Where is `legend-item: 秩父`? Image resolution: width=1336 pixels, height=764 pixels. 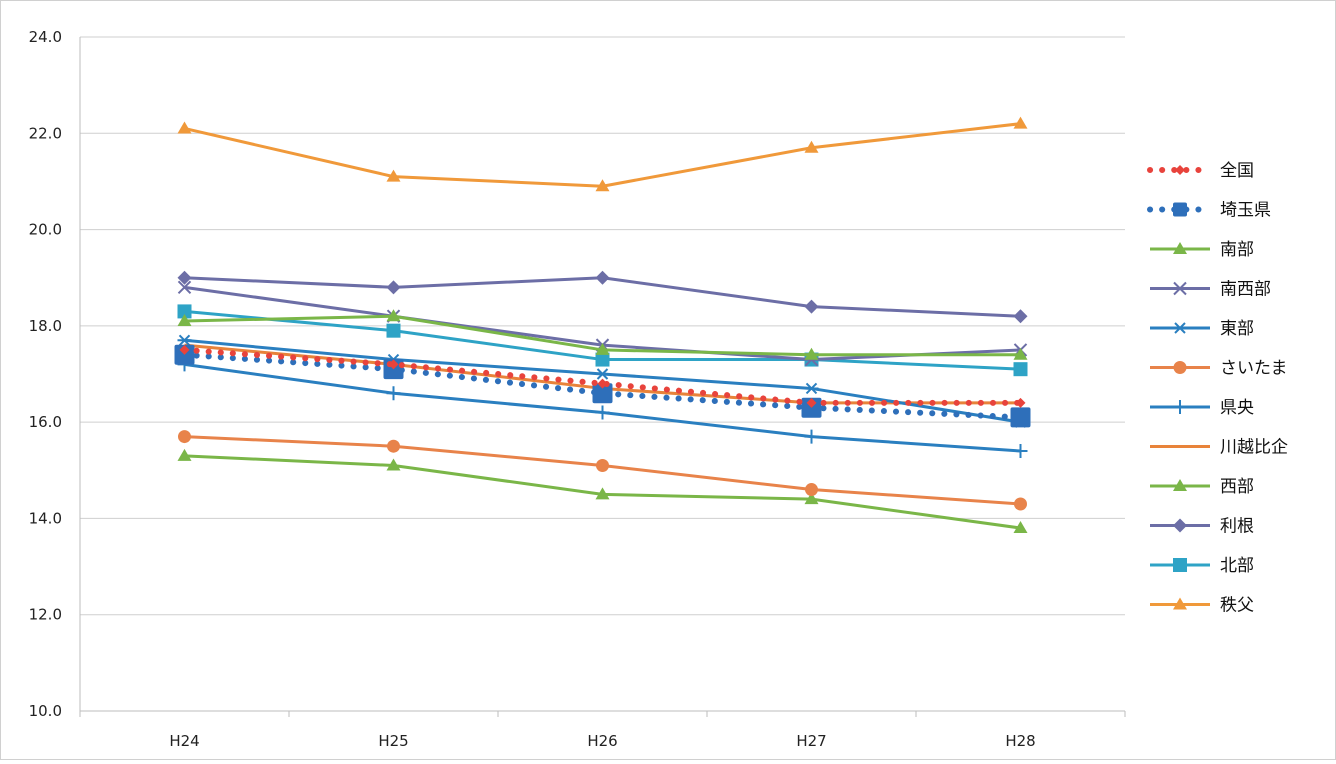 legend-item: 秩父 is located at coordinates (1202, 606).